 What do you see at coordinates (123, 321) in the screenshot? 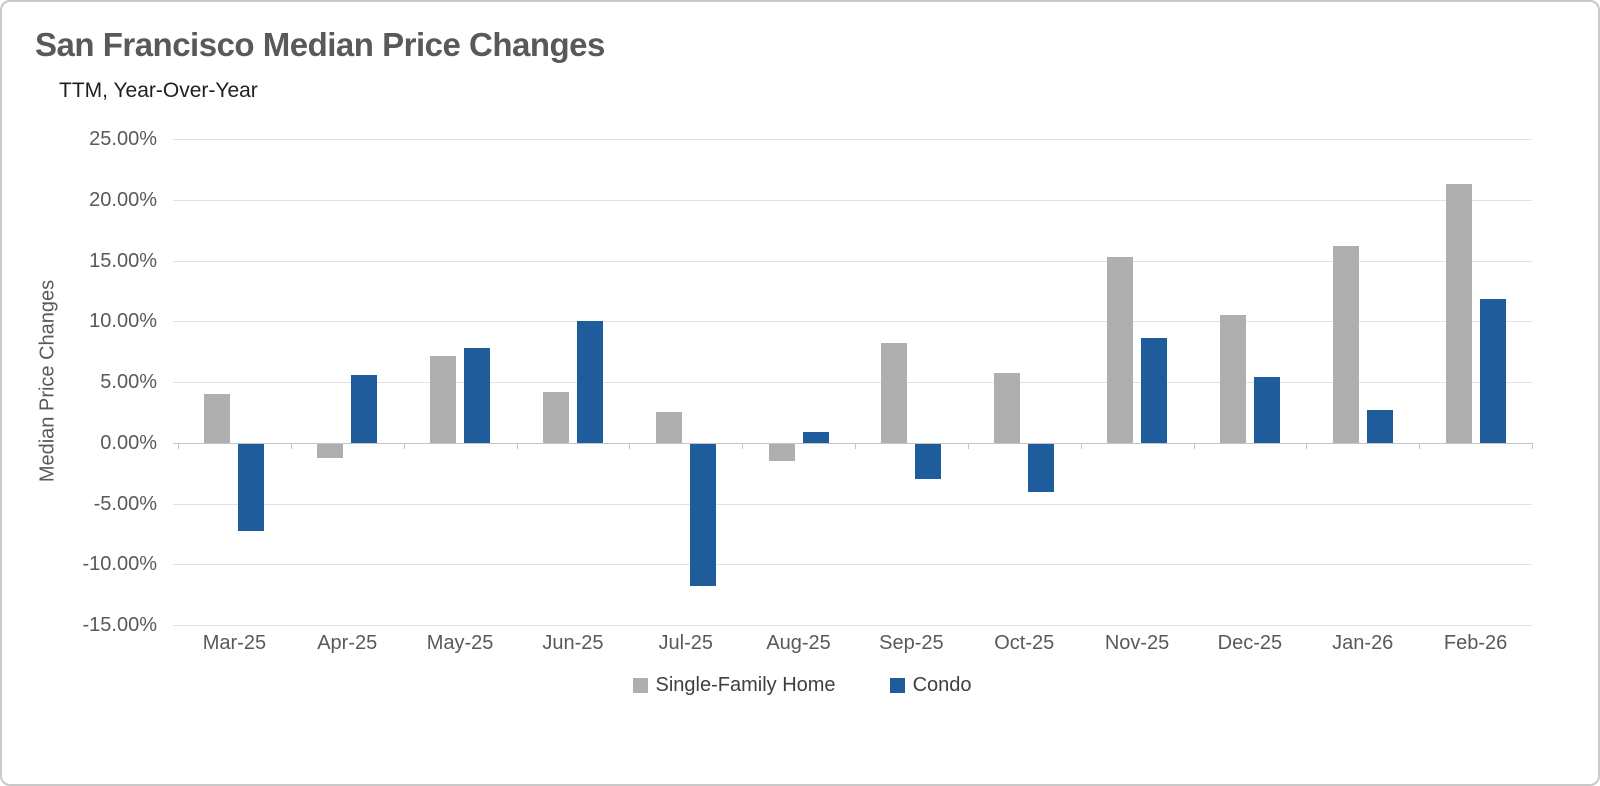
I see `y-tick-label: 10.00%` at bounding box center [123, 321].